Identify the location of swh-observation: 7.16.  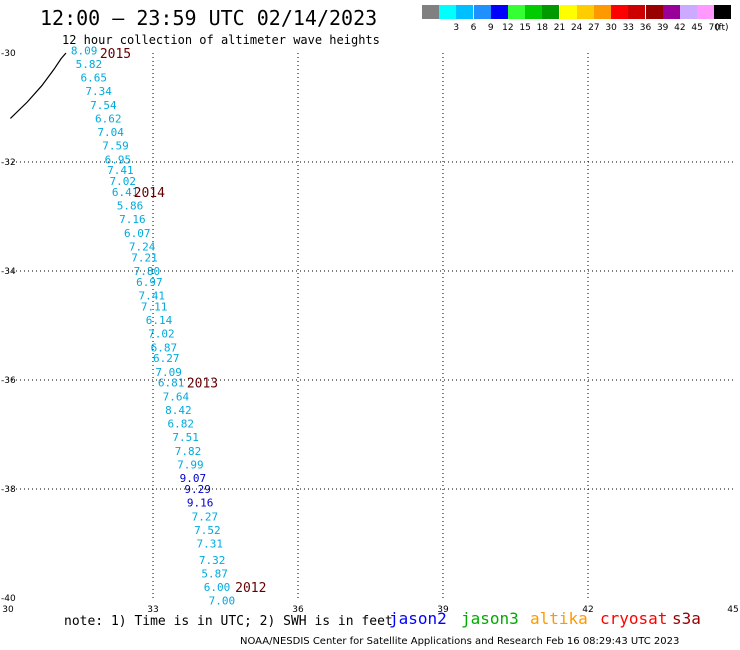
(132, 219).